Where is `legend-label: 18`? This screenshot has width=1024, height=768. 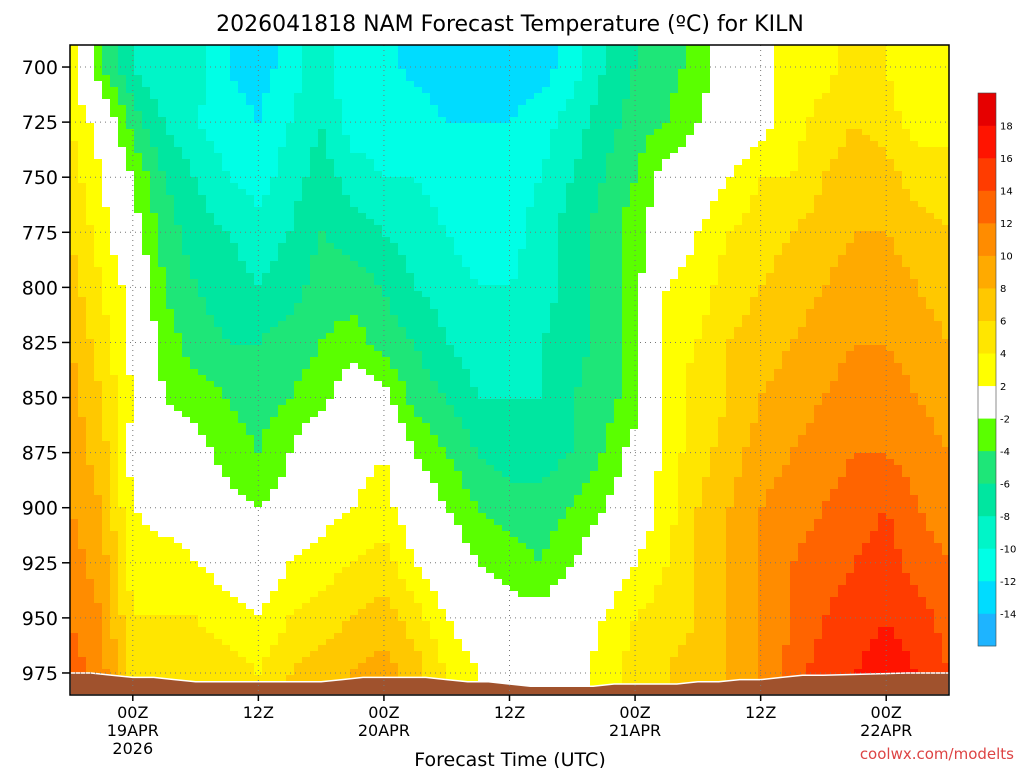
legend-label: 18 is located at coordinates (1006, 127).